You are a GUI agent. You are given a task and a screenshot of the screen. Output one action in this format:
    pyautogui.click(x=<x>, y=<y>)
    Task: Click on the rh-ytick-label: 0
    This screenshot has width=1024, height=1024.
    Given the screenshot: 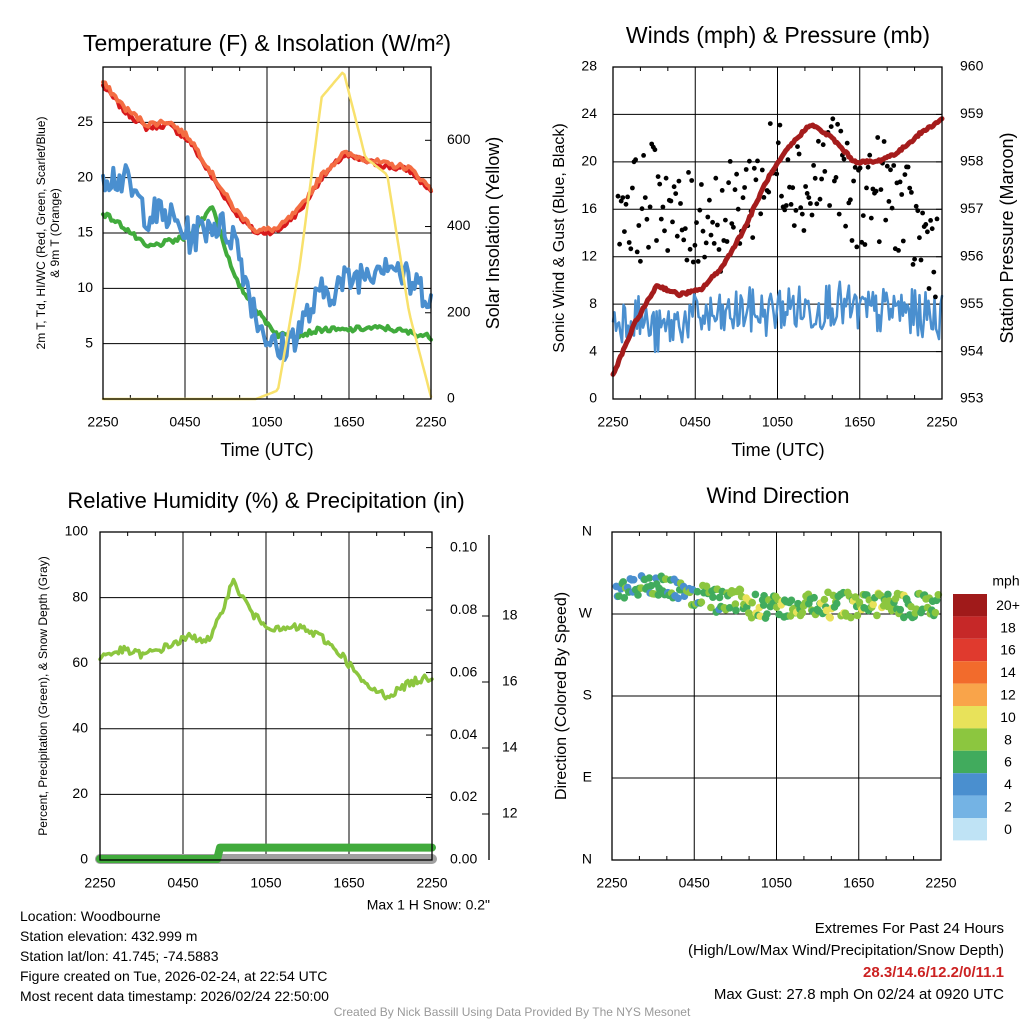 What is the action you would take?
    pyautogui.click(x=84, y=859)
    